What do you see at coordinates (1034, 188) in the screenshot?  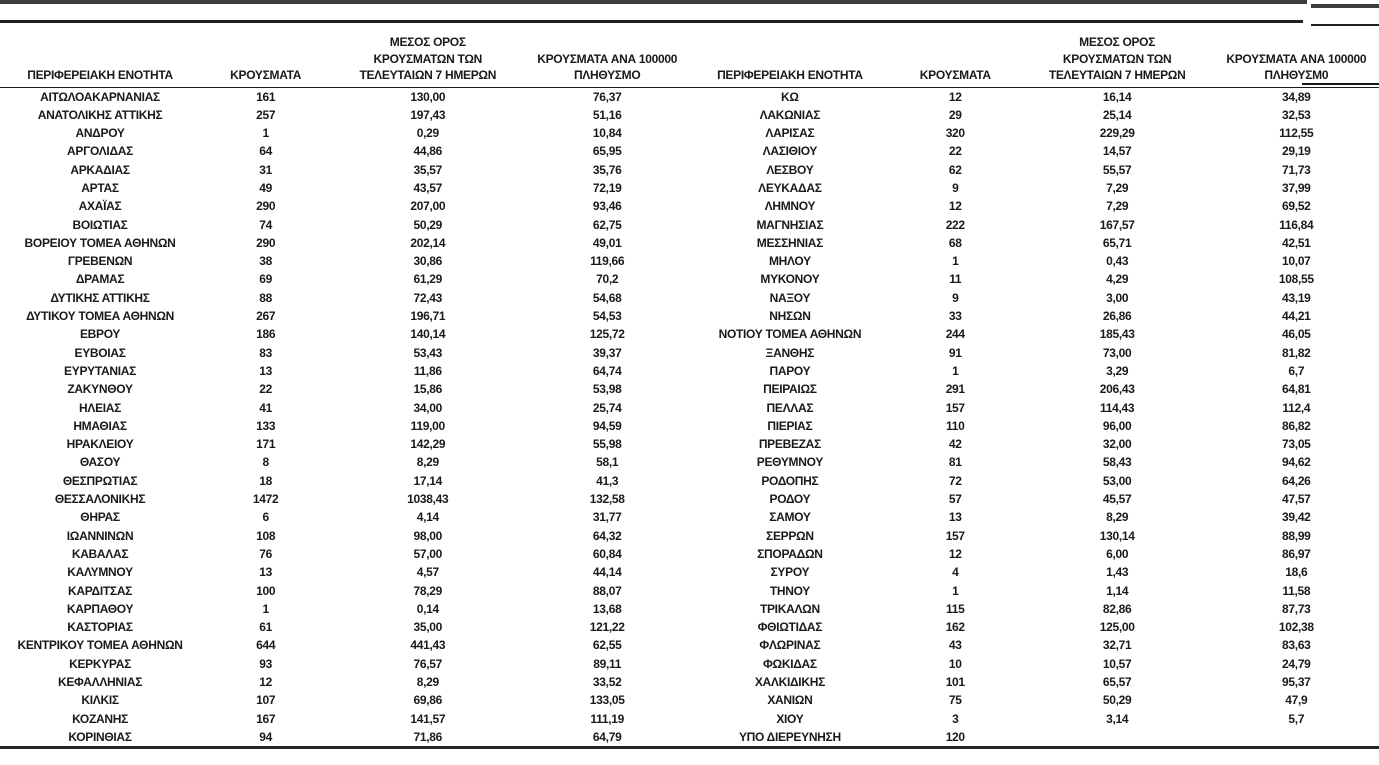 I see `table-row: ΛΕΥΚΑΔΑΣ 9 7,29 37,99` at bounding box center [1034, 188].